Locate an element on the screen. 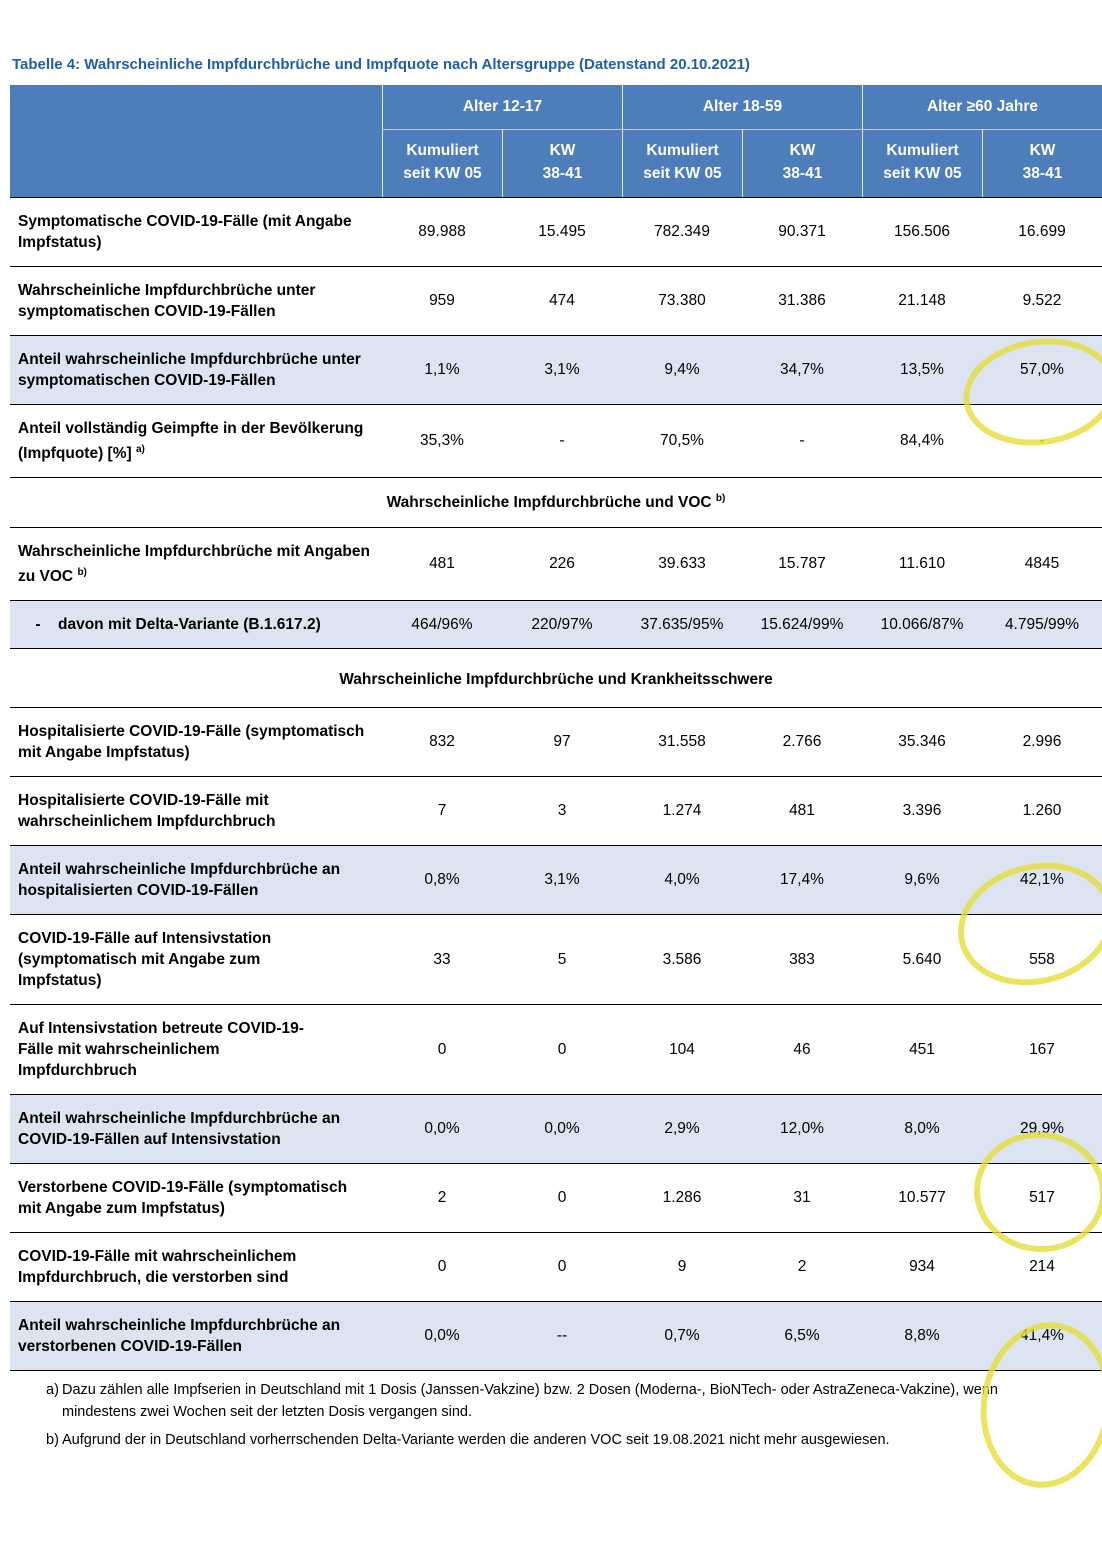 Image resolution: width=1102 pixels, height=1556 pixels. value-cell: 1.260 is located at coordinates (1042, 811).